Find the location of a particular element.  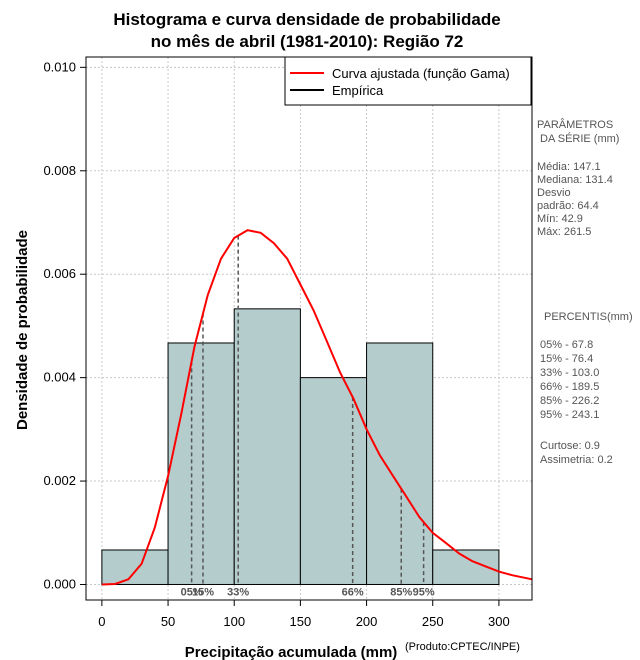

stat-line-1: Assimetria: 0.2 is located at coordinates (576, 460).